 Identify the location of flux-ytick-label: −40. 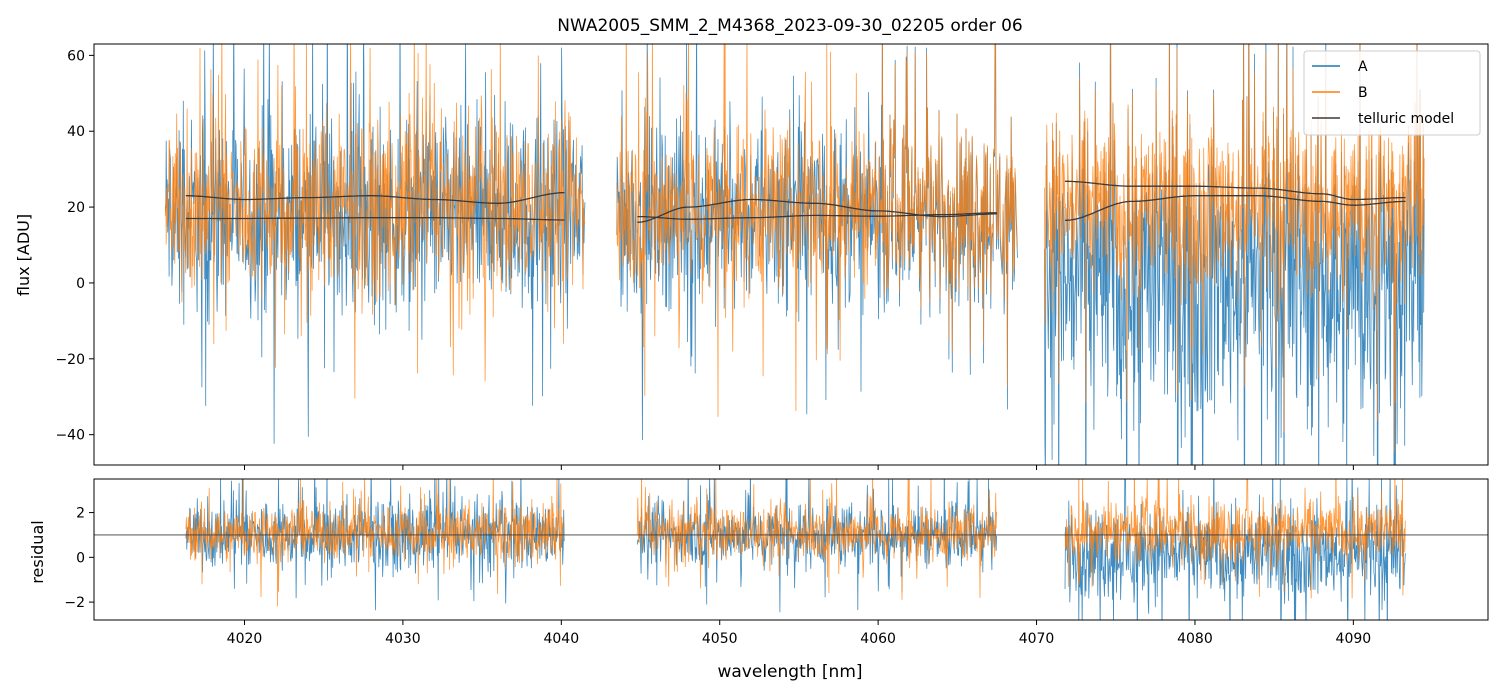
(70, 436).